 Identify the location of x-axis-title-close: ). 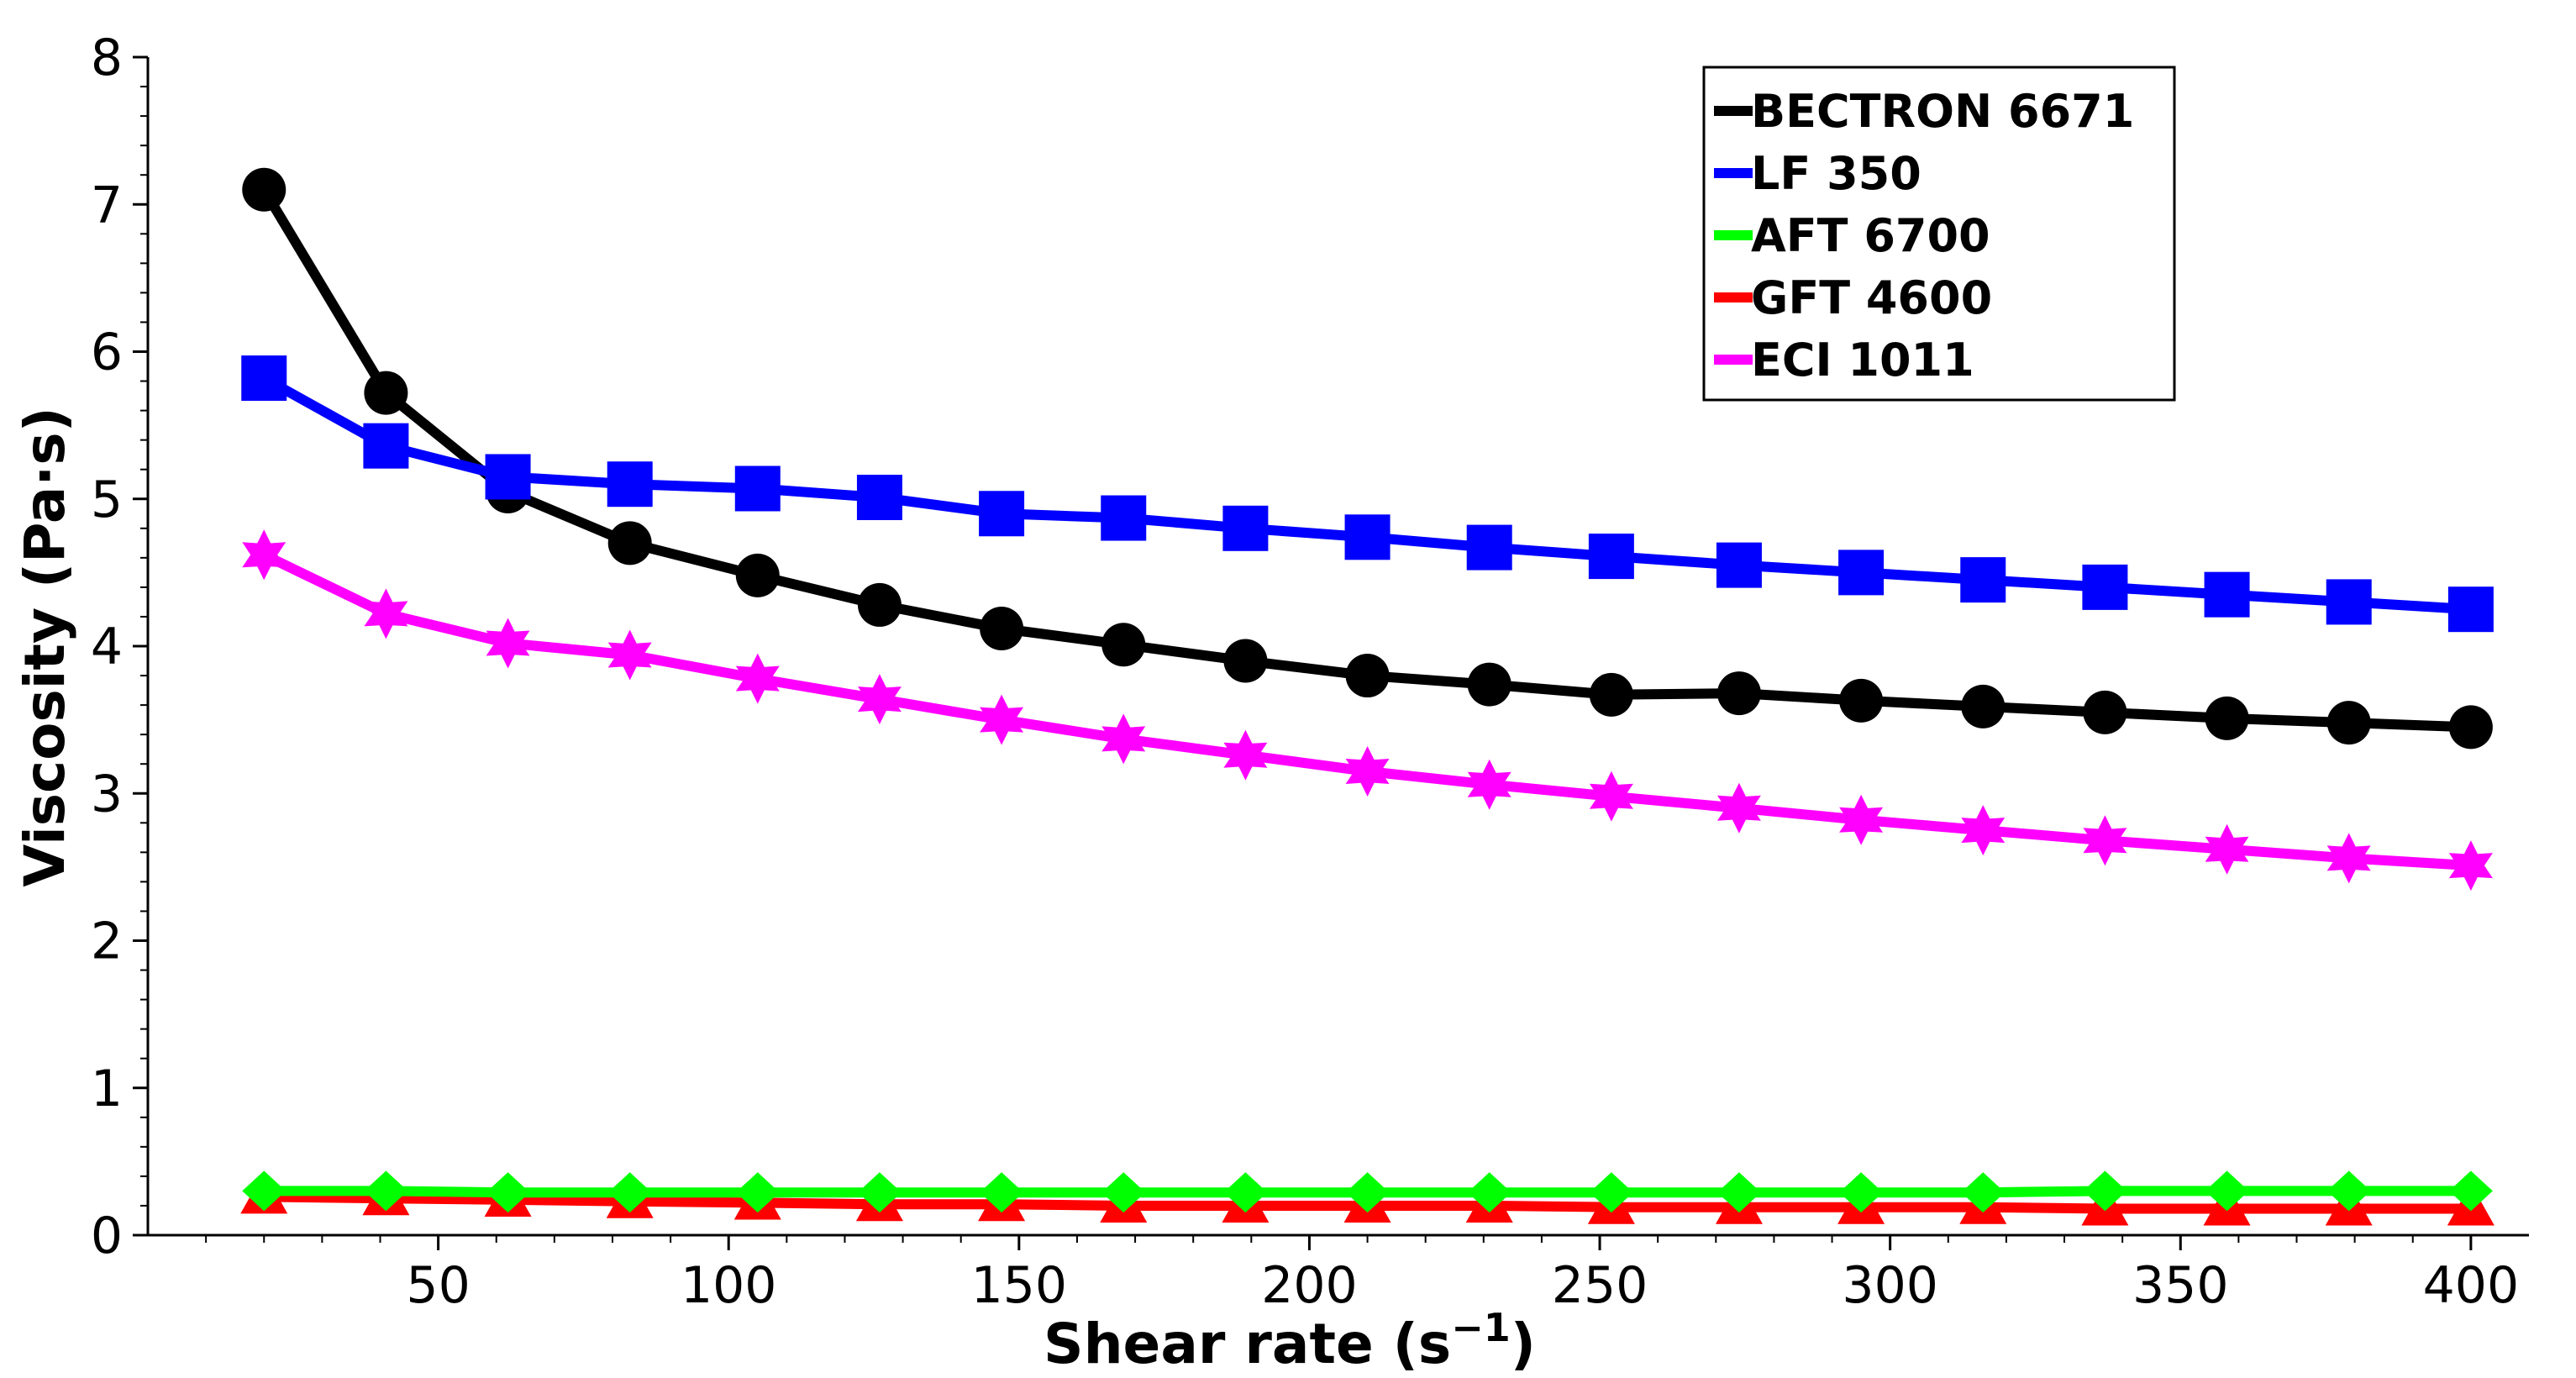
(1523, 1344).